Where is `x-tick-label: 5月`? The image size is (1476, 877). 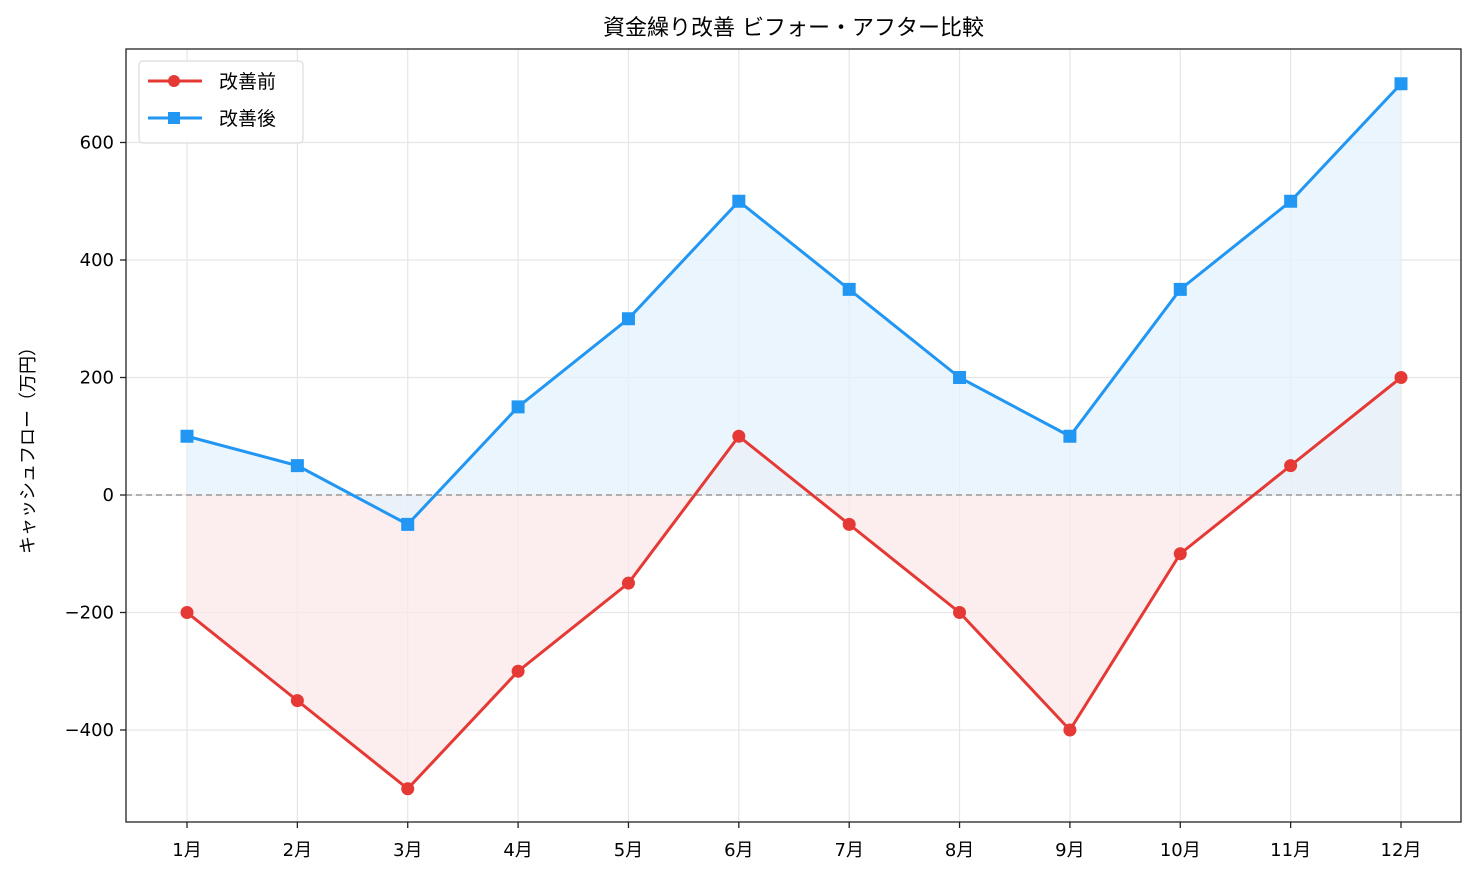 x-tick-label: 5月 is located at coordinates (628, 850).